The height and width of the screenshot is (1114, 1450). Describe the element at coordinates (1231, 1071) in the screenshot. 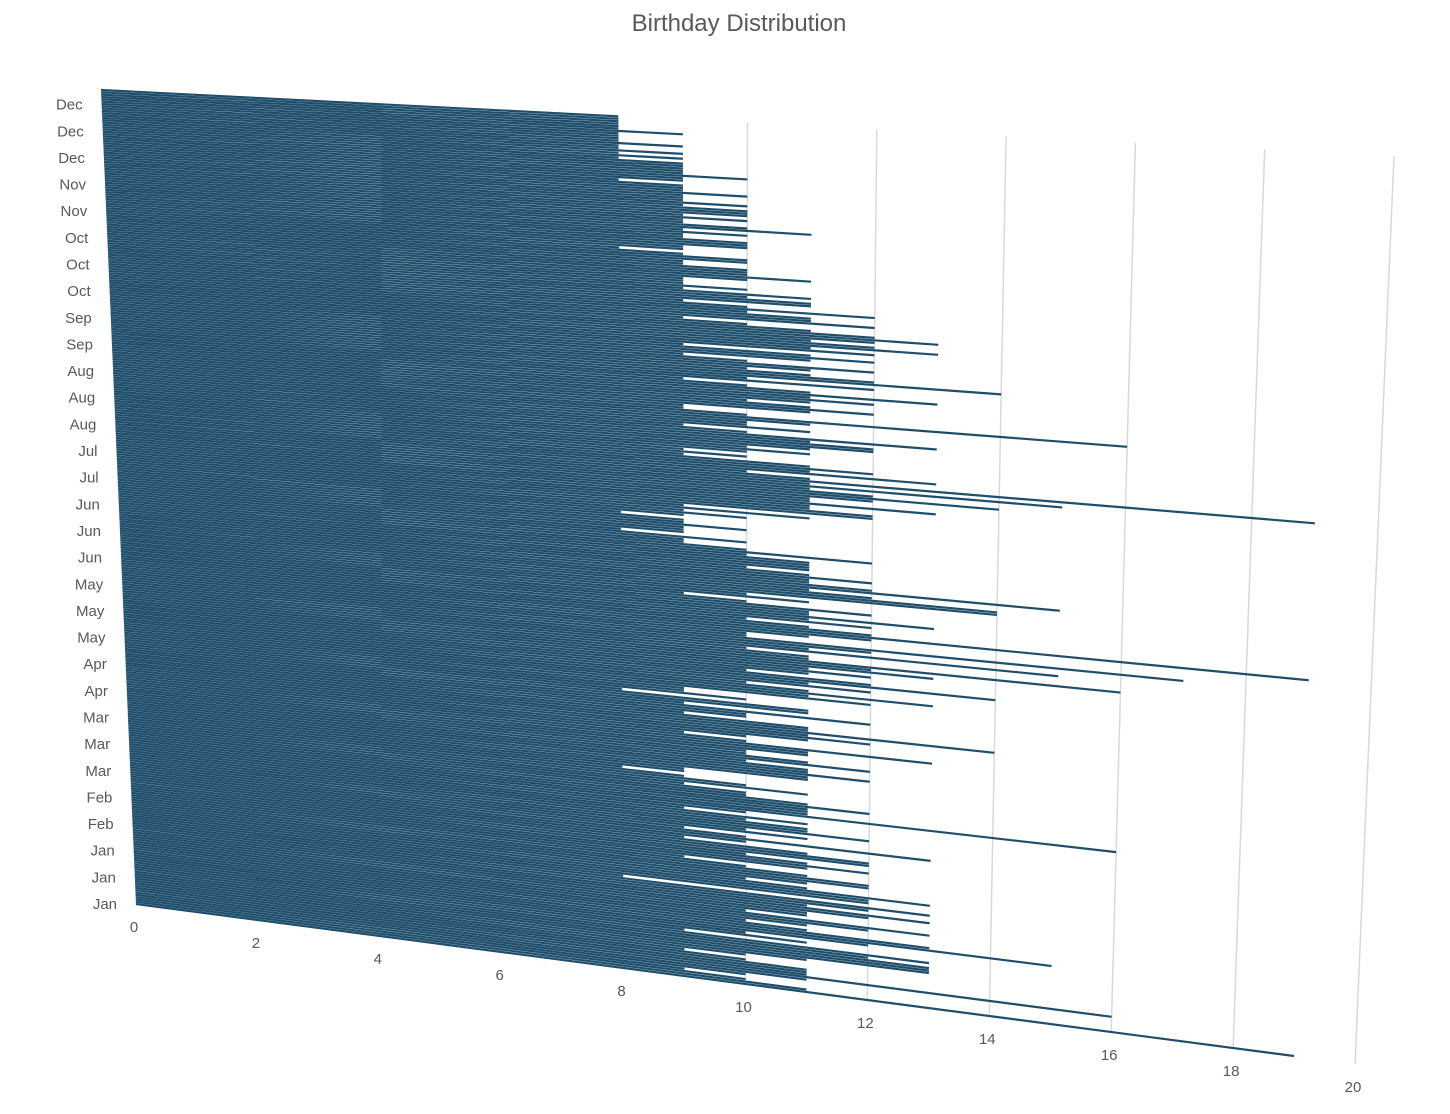

I see `x-tick-label: 18` at that location.